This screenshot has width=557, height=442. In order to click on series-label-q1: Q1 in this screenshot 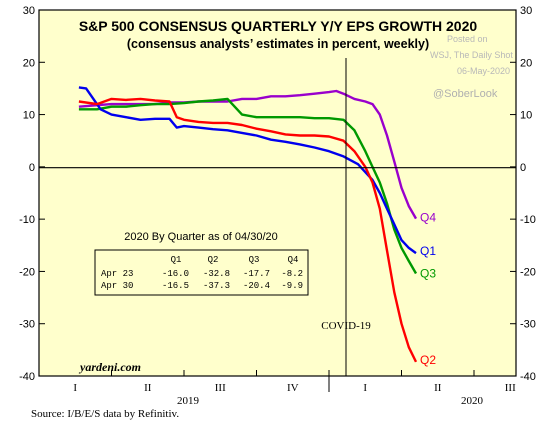, I will do `click(428, 251)`.